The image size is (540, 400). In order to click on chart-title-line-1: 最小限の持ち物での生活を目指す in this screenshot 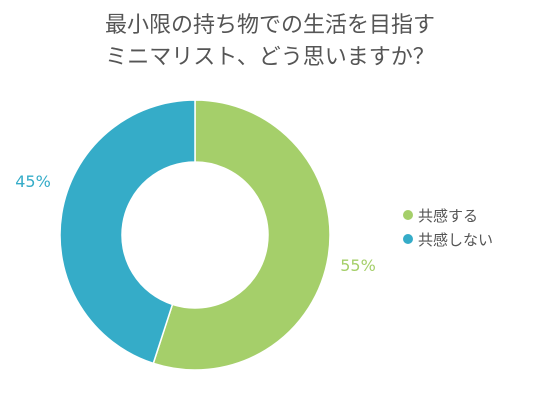, I will do `click(269, 25)`.